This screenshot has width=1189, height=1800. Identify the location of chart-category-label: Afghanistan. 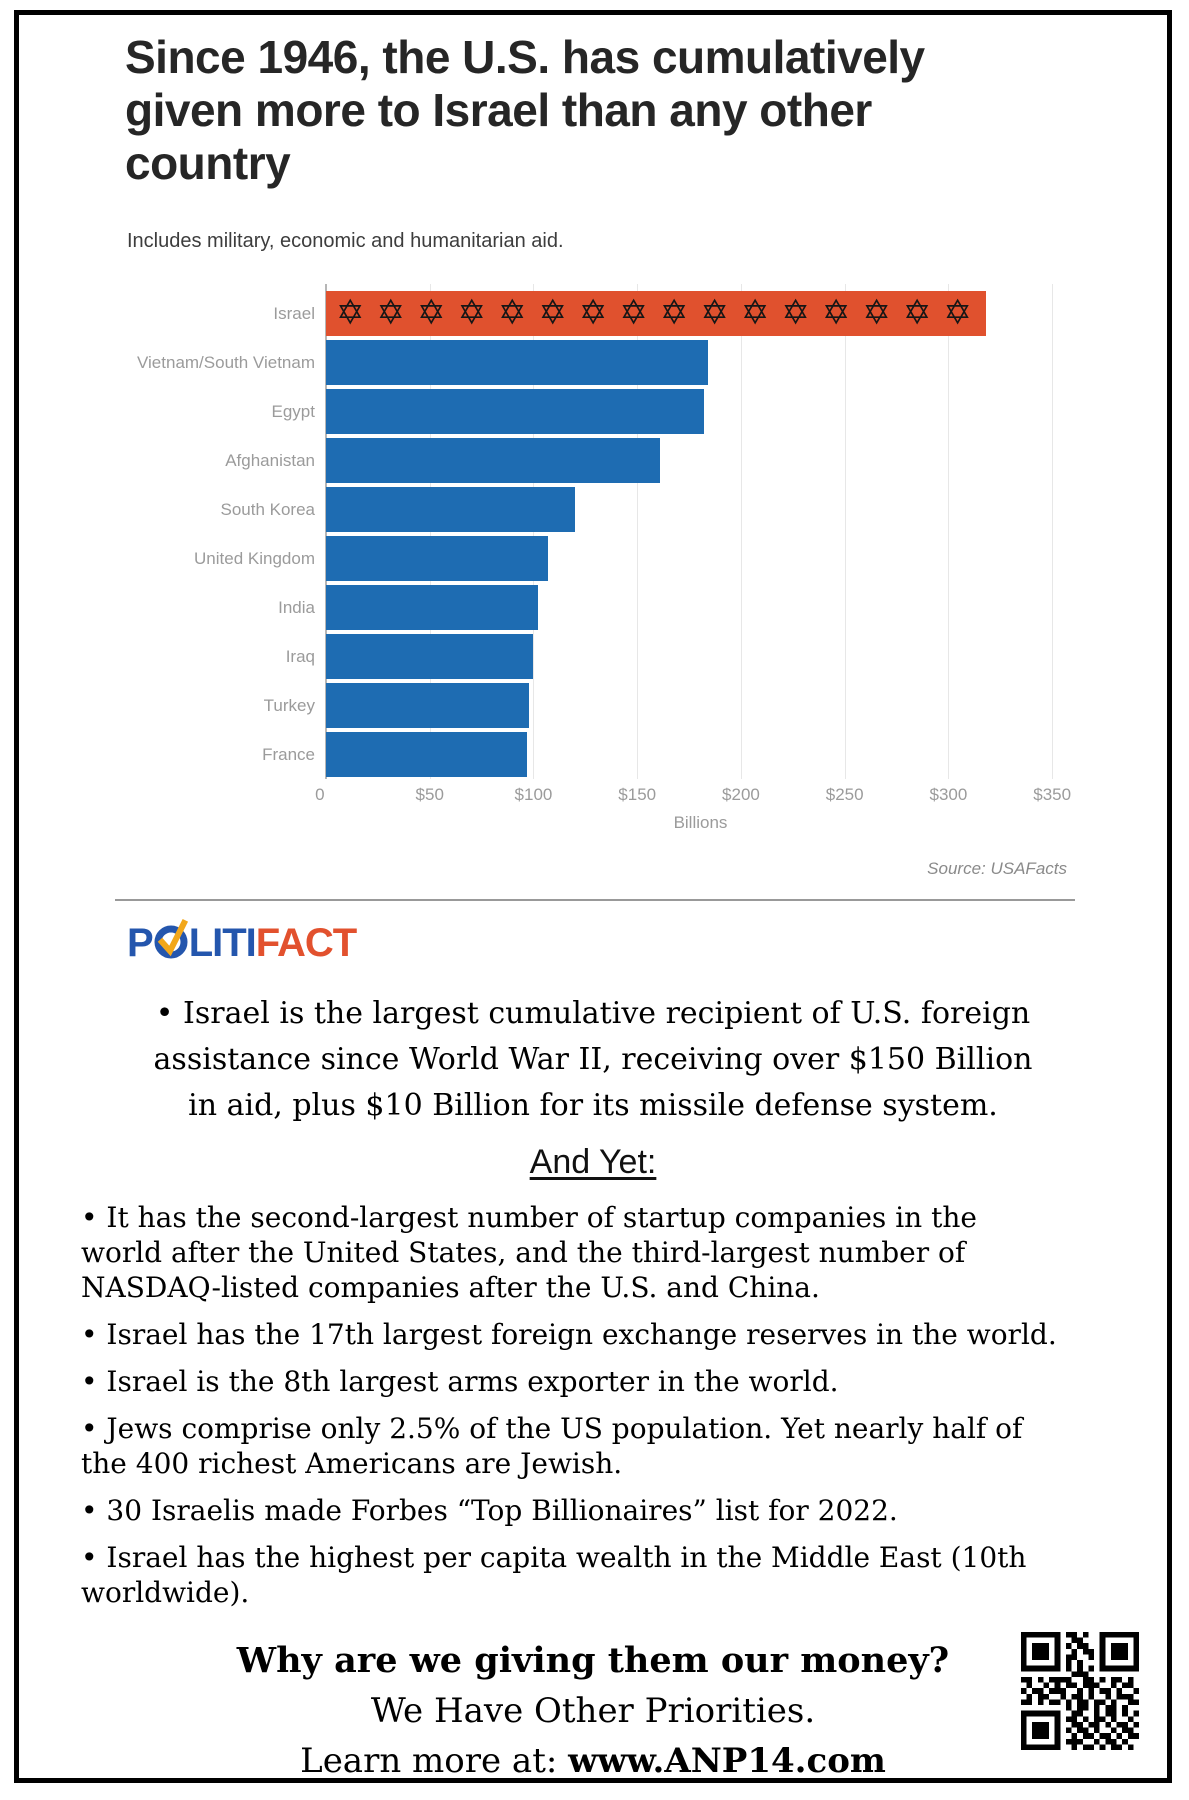
(270, 460).